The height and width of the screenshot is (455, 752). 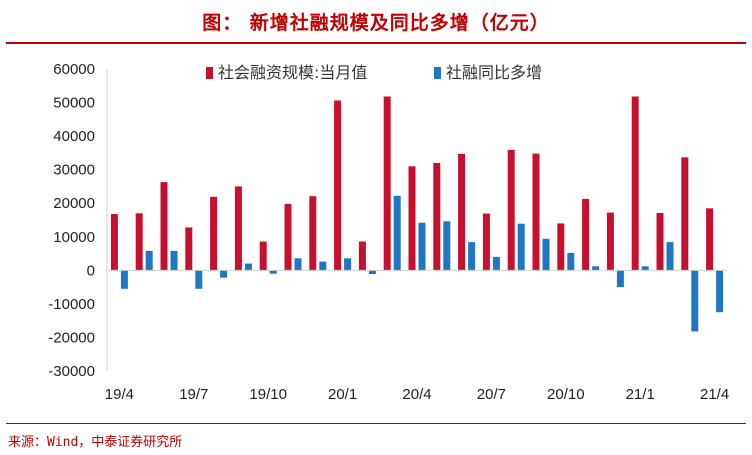 What do you see at coordinates (342, 394) in the screenshot?
I see `x-tick-label: 20/1` at bounding box center [342, 394].